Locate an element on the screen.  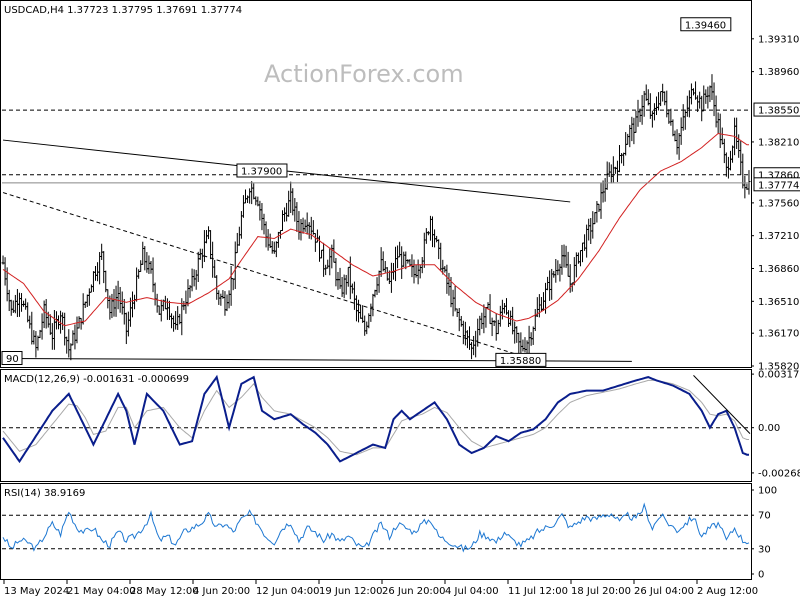
macd-y-tick-2-label: -0.00268 is located at coordinates (779, 473).